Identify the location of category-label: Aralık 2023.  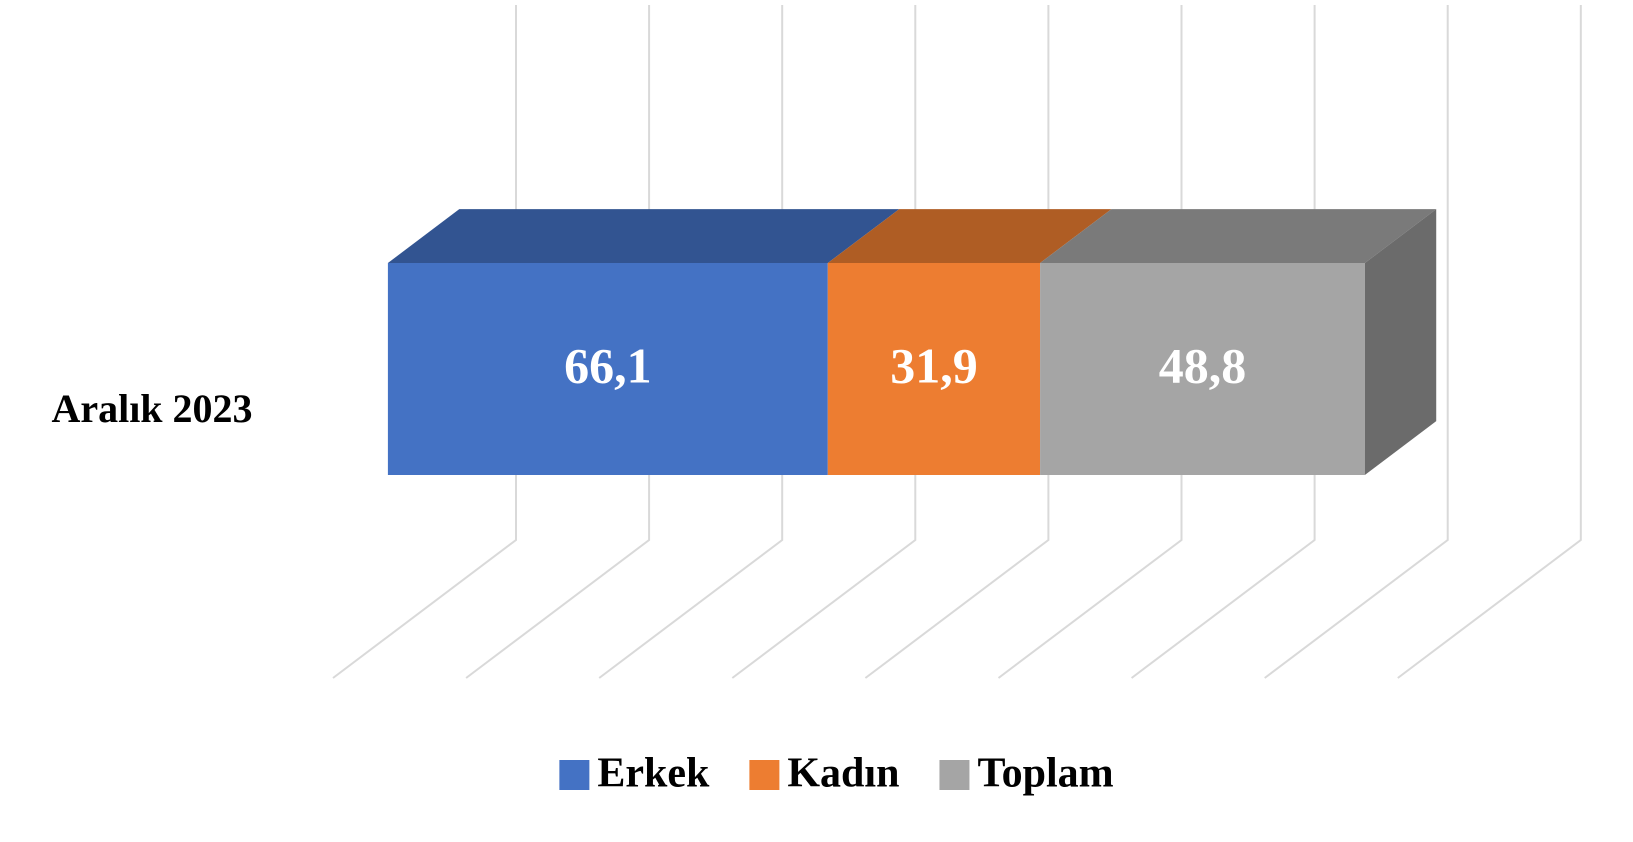
(151, 408).